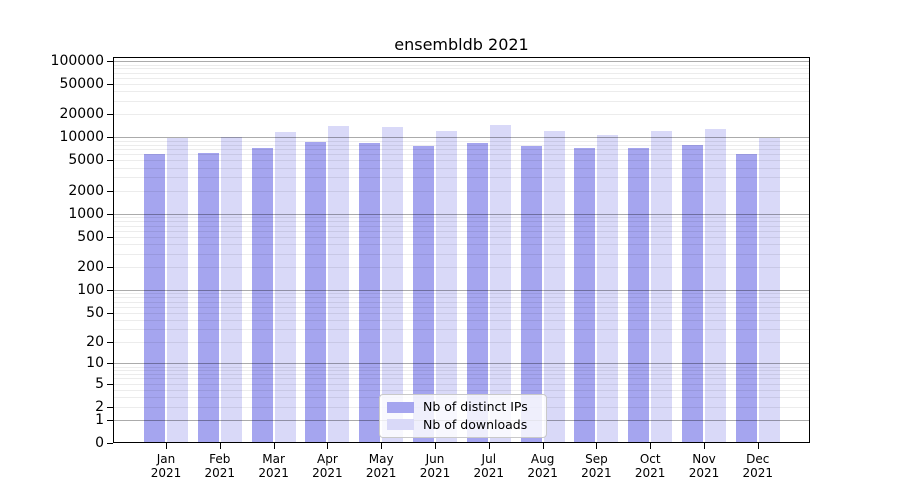 This screenshot has height=500, width=900. What do you see at coordinates (500, 284) in the screenshot?
I see `bar-downloads-jul` at bounding box center [500, 284].